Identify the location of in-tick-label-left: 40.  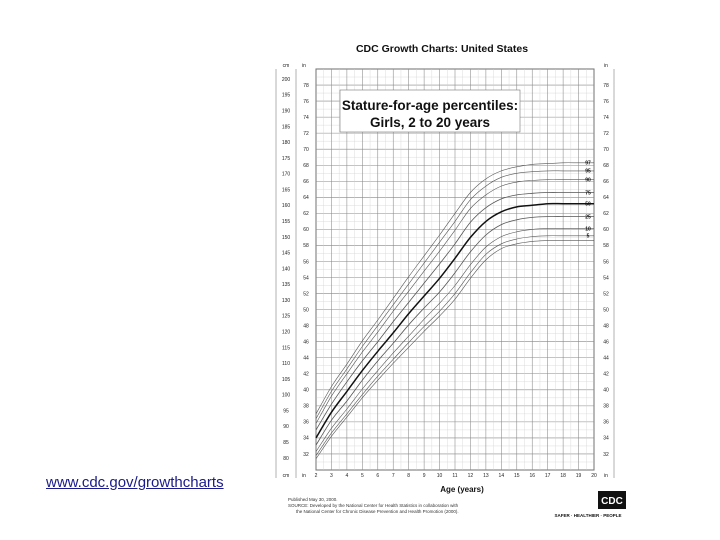
(306, 391).